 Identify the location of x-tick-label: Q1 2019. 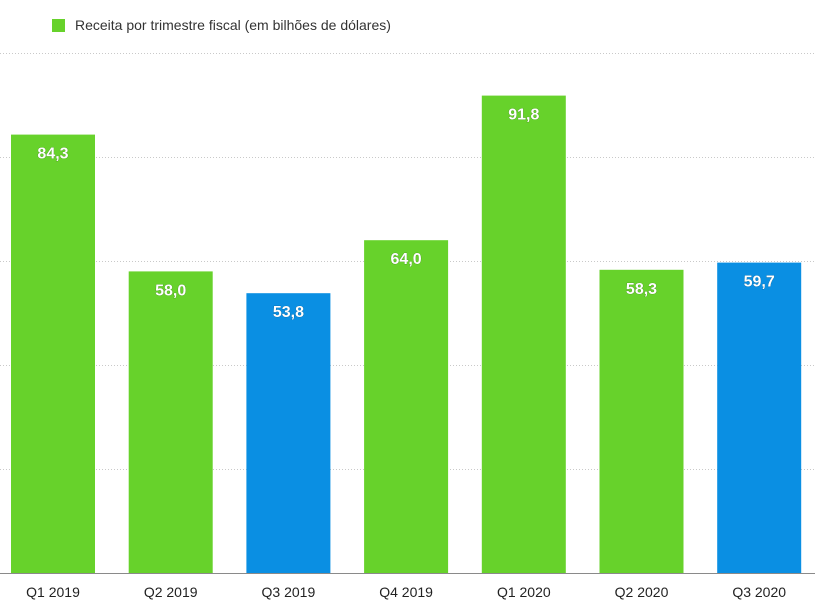
(53, 592).